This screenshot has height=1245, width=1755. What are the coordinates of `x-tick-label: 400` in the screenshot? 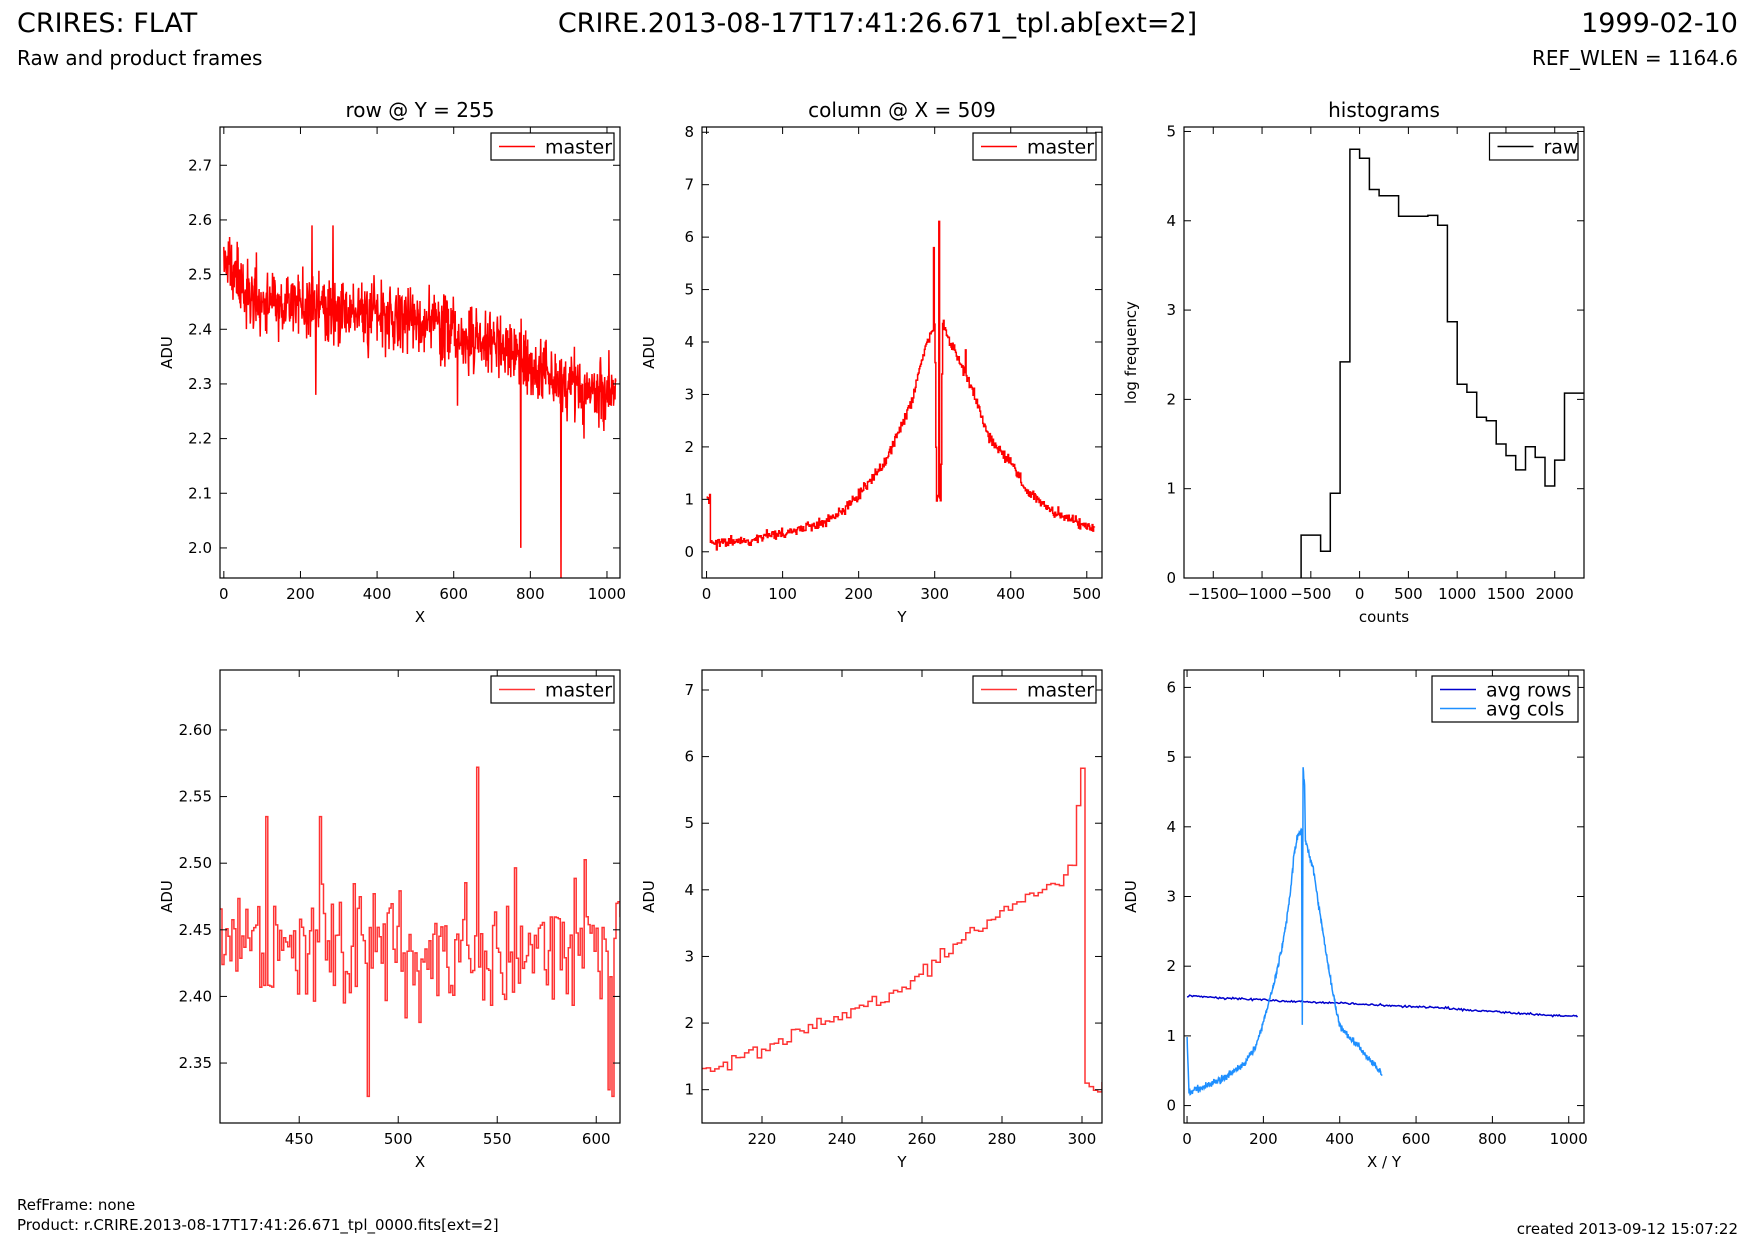 It's located at (1339, 1139).